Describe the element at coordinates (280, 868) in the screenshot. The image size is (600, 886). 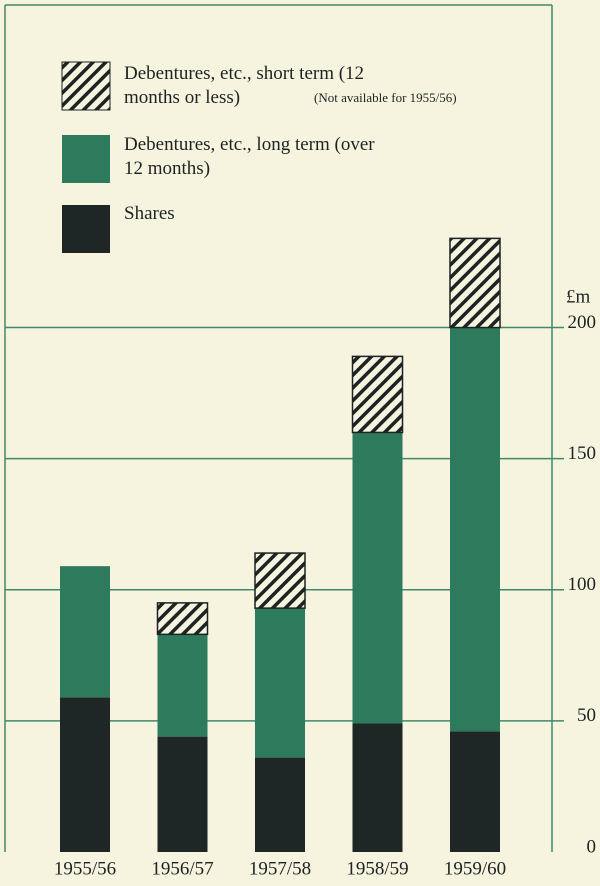
I see `x-tick-label: 1957/58` at that location.